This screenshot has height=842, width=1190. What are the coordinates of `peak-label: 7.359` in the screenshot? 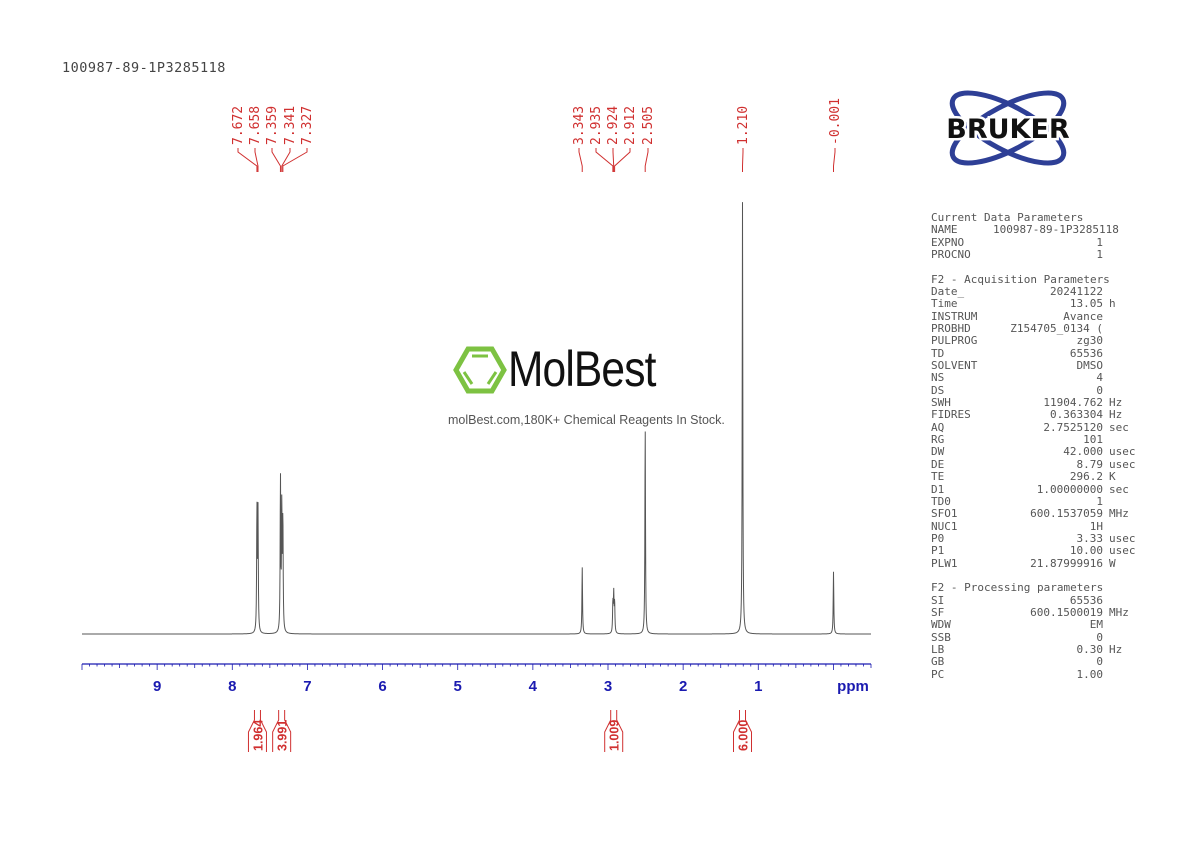 It's located at (272, 125).